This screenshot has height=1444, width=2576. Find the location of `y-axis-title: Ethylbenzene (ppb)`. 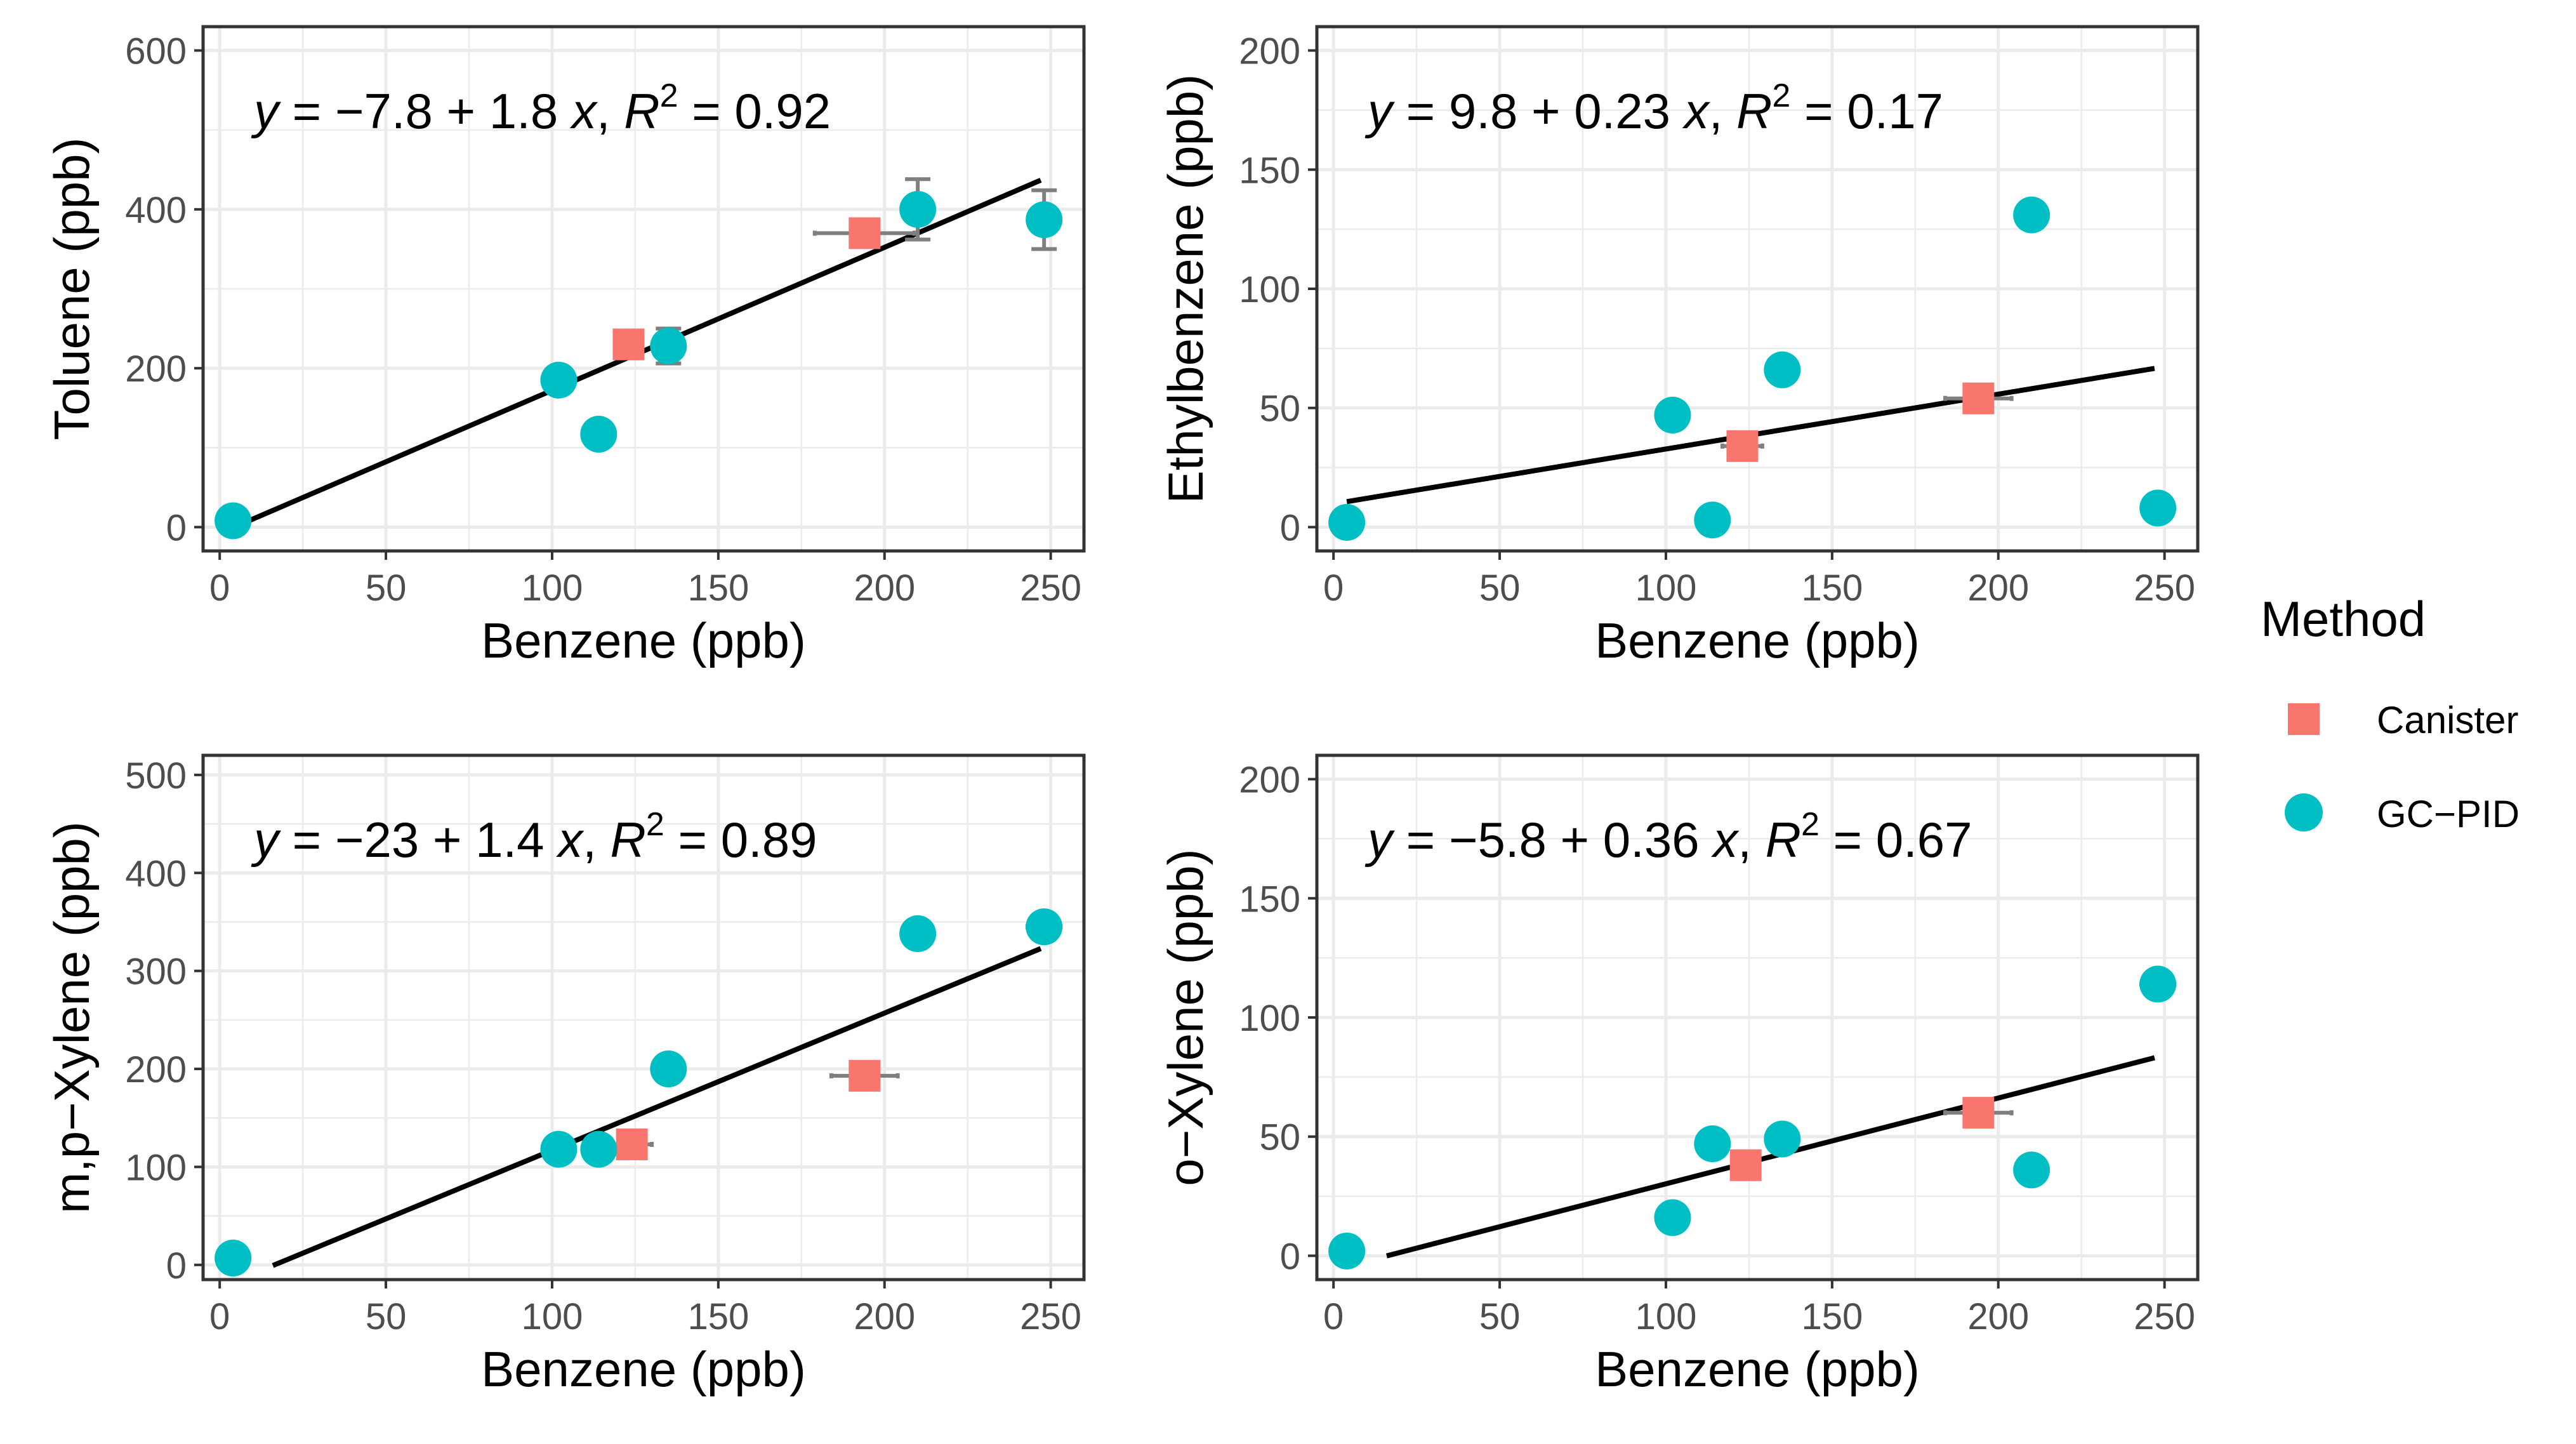

y-axis-title: Ethylbenzene (ppb) is located at coordinates (1185, 288).